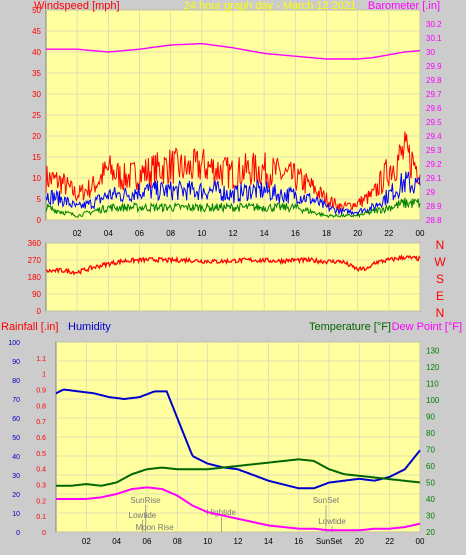 The image size is (466, 555). What do you see at coordinates (36, 94) in the screenshot?
I see `windspeed-tick-label: 30` at bounding box center [36, 94].